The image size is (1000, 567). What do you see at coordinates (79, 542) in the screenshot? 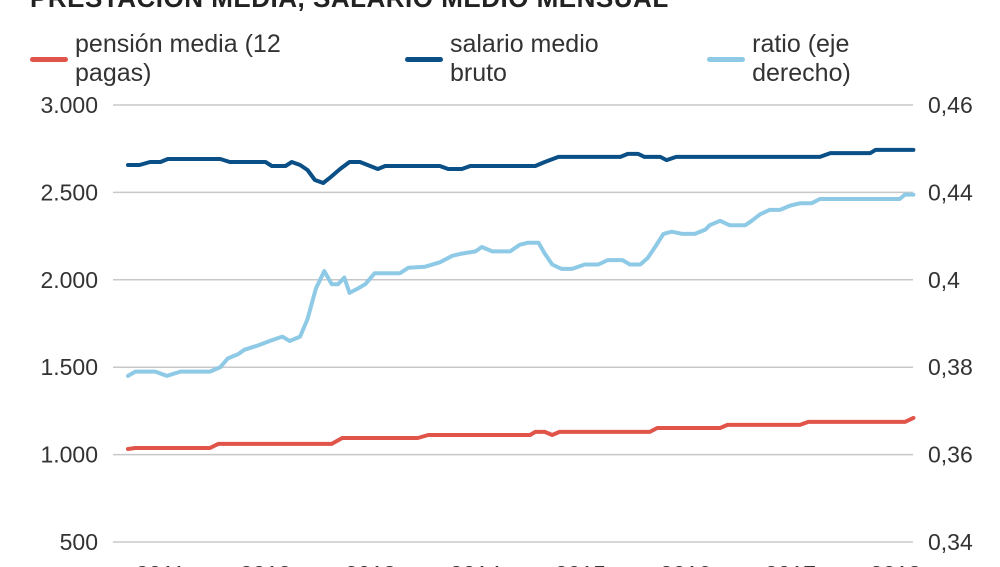
I see `left-tick-label: 500` at bounding box center [79, 542].